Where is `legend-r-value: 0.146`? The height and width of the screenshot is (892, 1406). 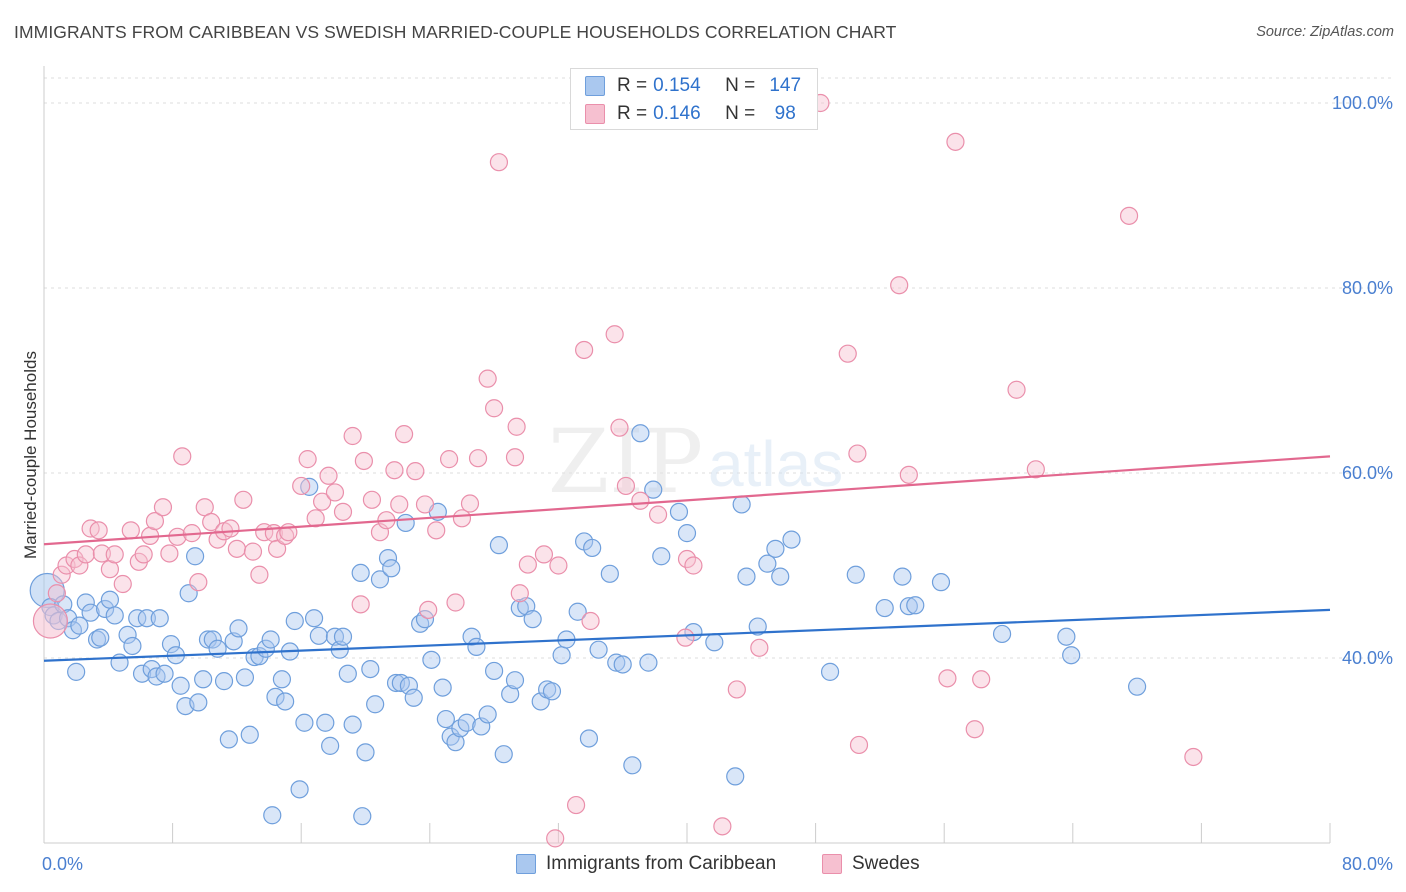 legend-r-value: 0.146 is located at coordinates (677, 113).